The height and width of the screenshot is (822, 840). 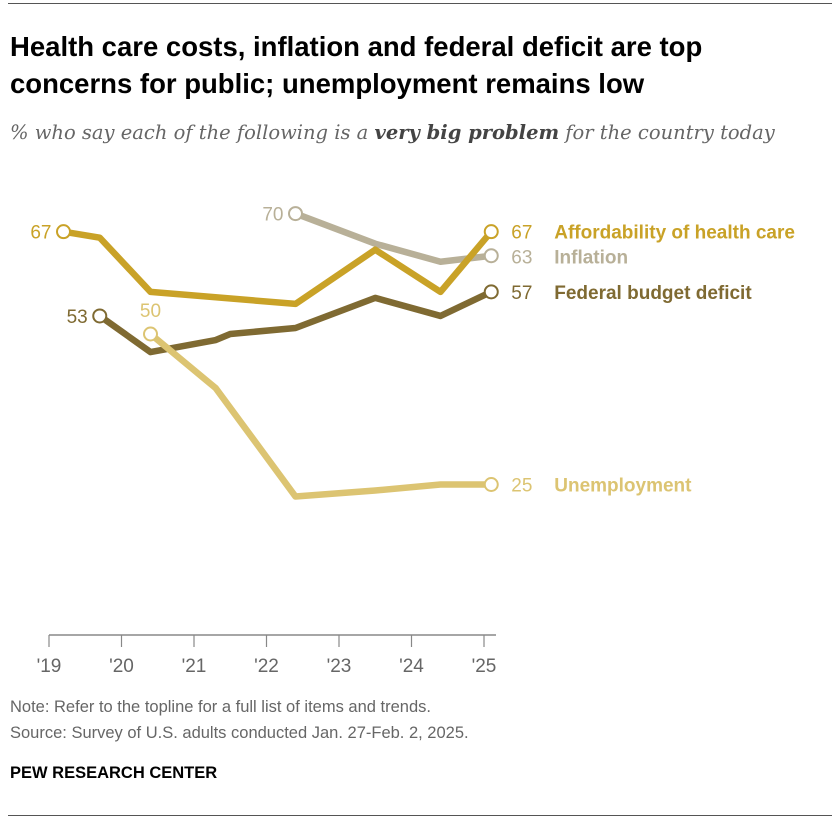 I want to click on x-tick-label: '20, so click(x=121, y=666).